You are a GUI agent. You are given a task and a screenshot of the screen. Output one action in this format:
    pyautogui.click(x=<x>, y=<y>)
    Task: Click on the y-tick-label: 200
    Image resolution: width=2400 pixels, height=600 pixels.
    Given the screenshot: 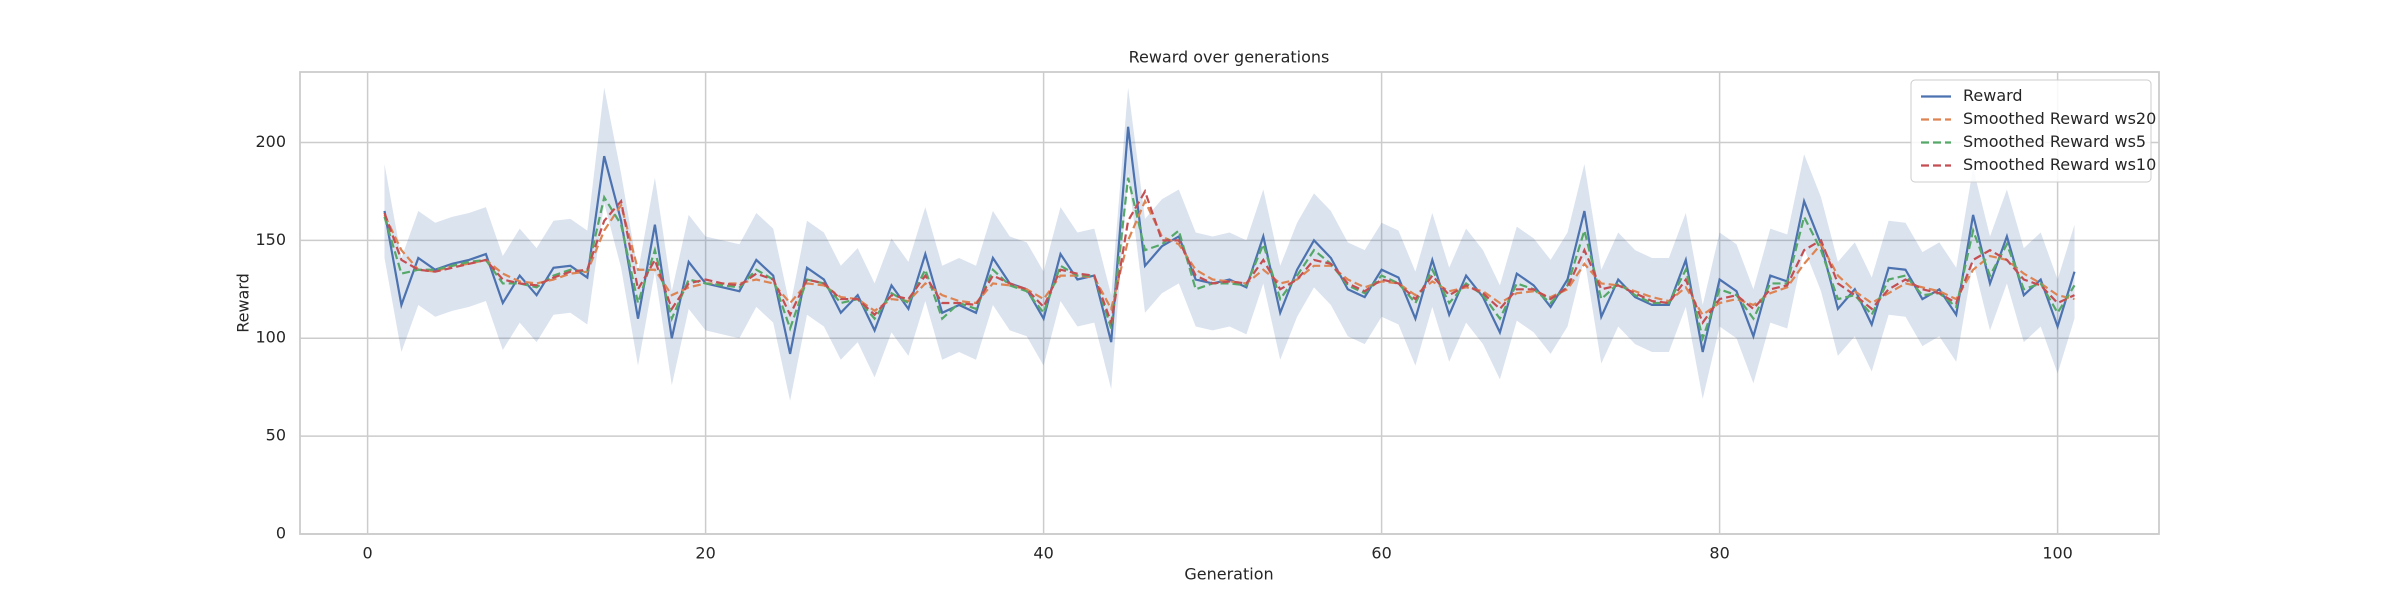 What is the action you would take?
    pyautogui.click(x=270, y=141)
    